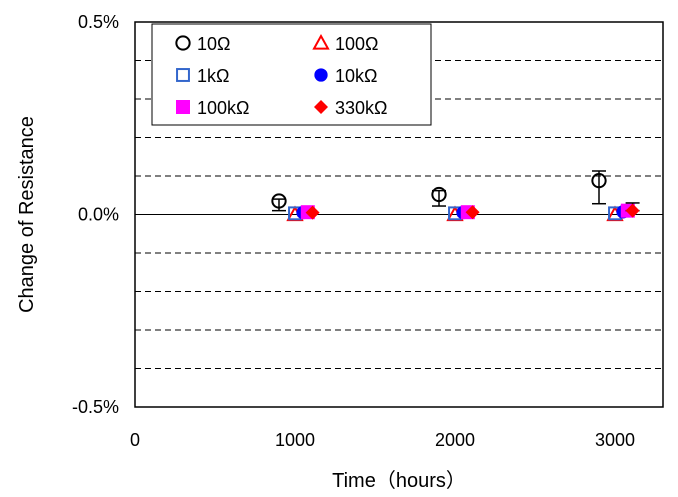 This screenshot has width=678, height=497. What do you see at coordinates (357, 44) in the screenshot?
I see `legend-label: 100Ω` at bounding box center [357, 44].